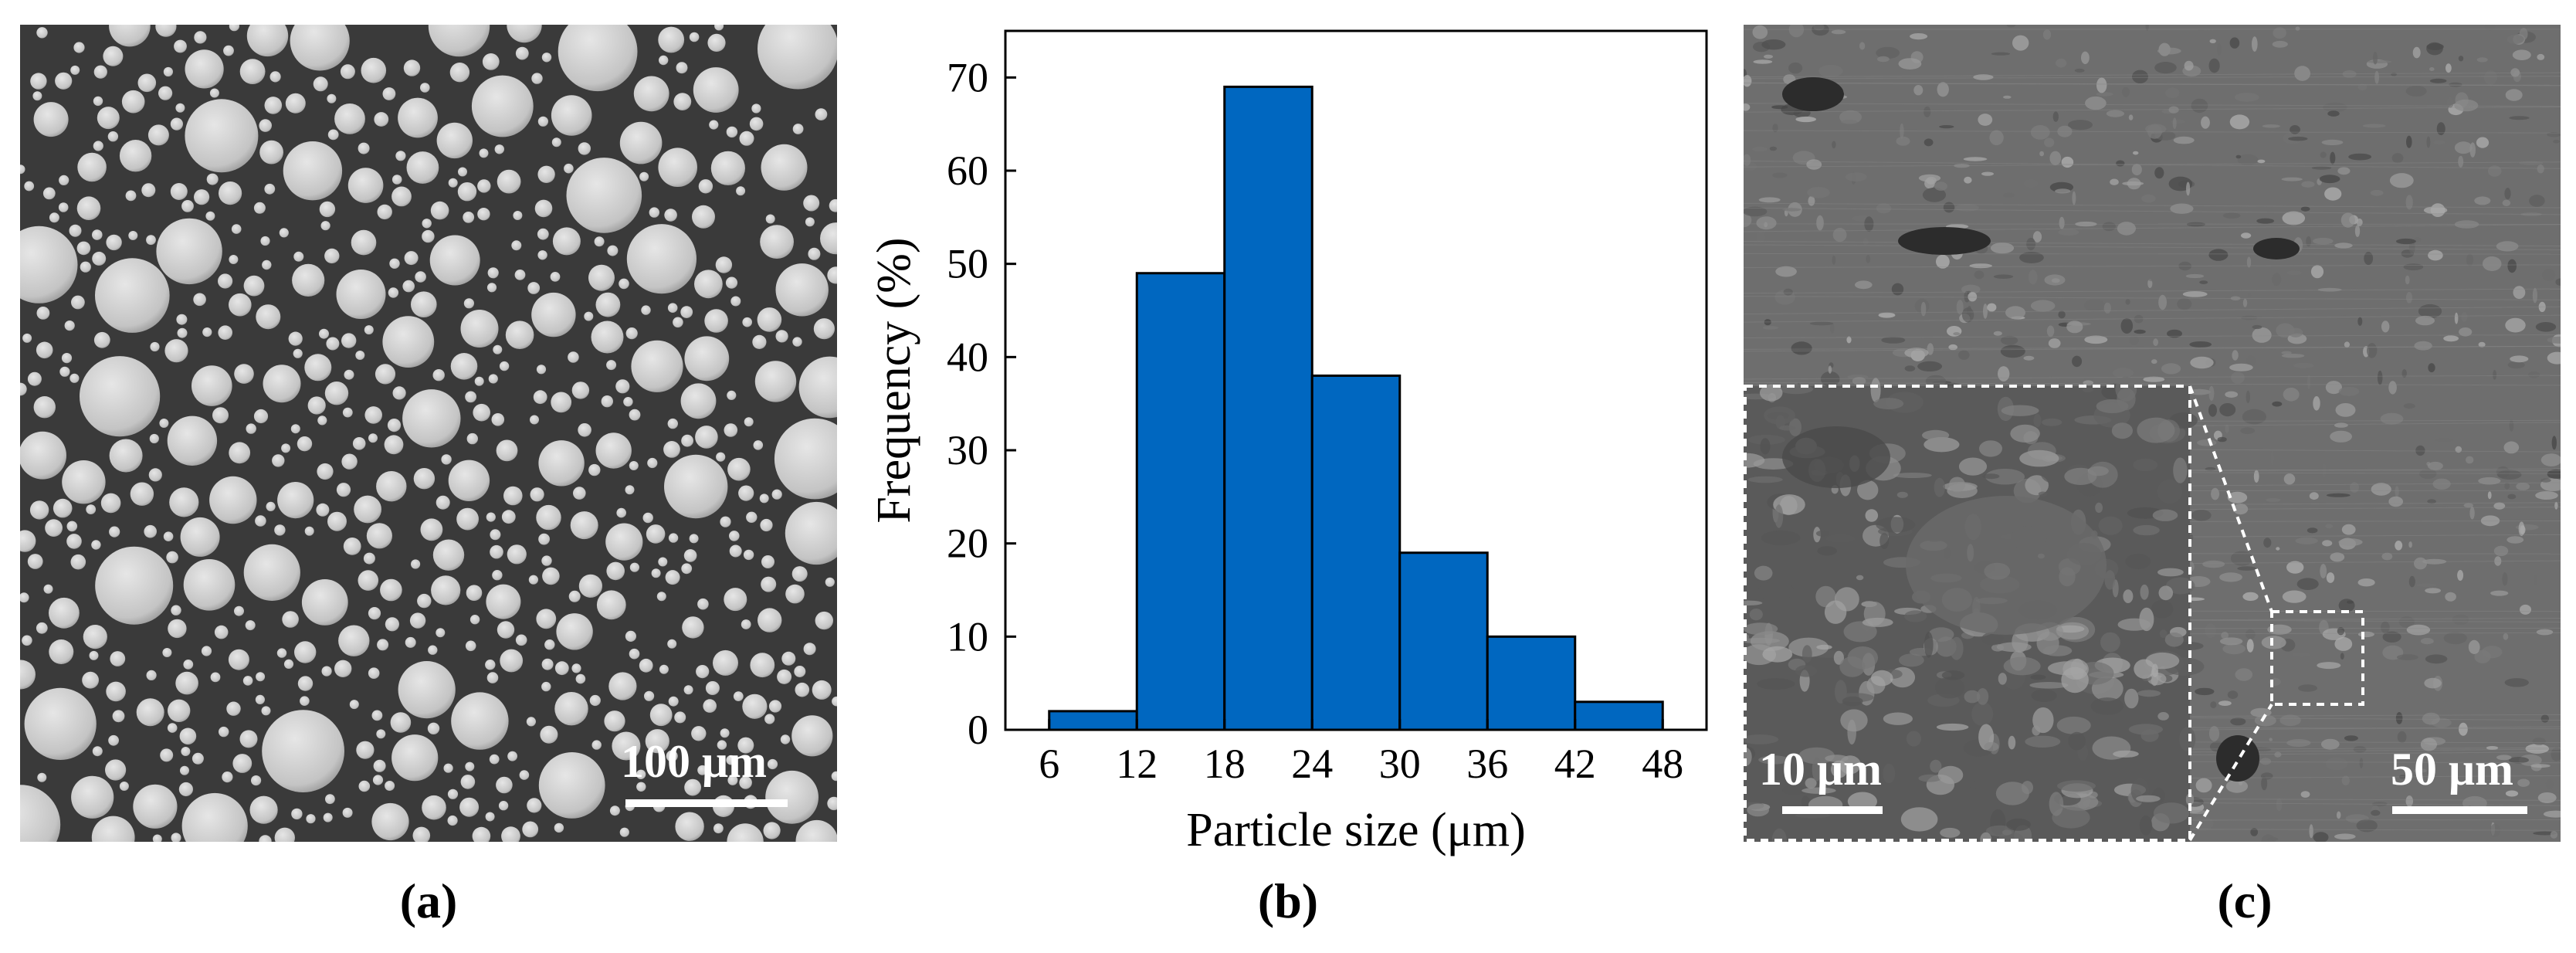  What do you see at coordinates (1575, 764) in the screenshot?
I see `x-tick-label: 42` at bounding box center [1575, 764].